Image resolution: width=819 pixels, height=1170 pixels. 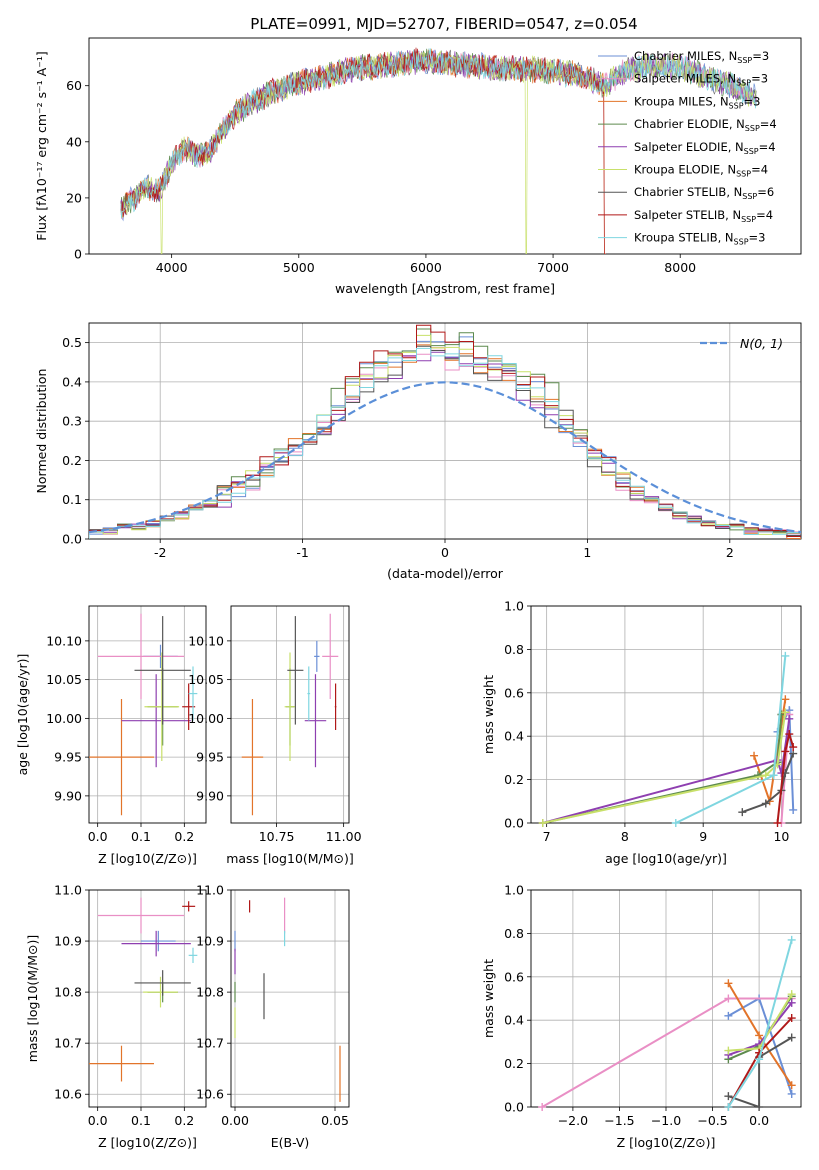 I want to click on x-tick-label: 11.00, so click(x=344, y=836).